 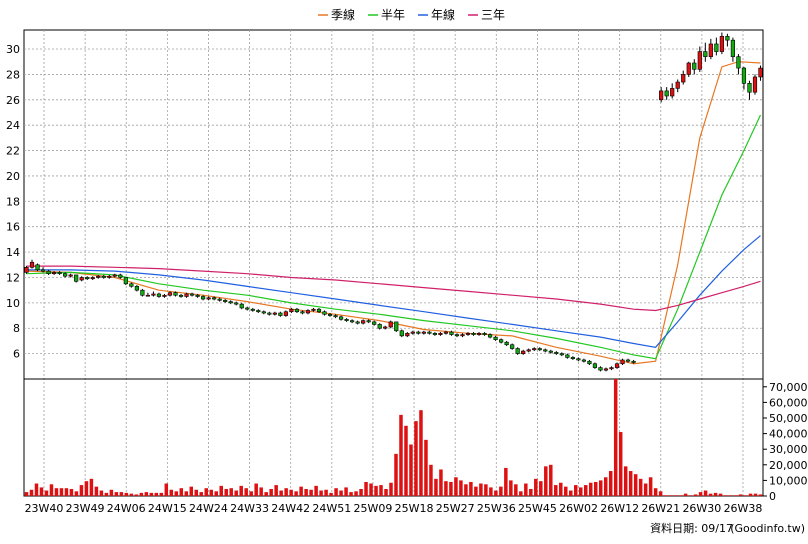 What do you see at coordinates (788, 449) in the screenshot?
I see `volume-y-tick-label: 30,000` at bounding box center [788, 449].